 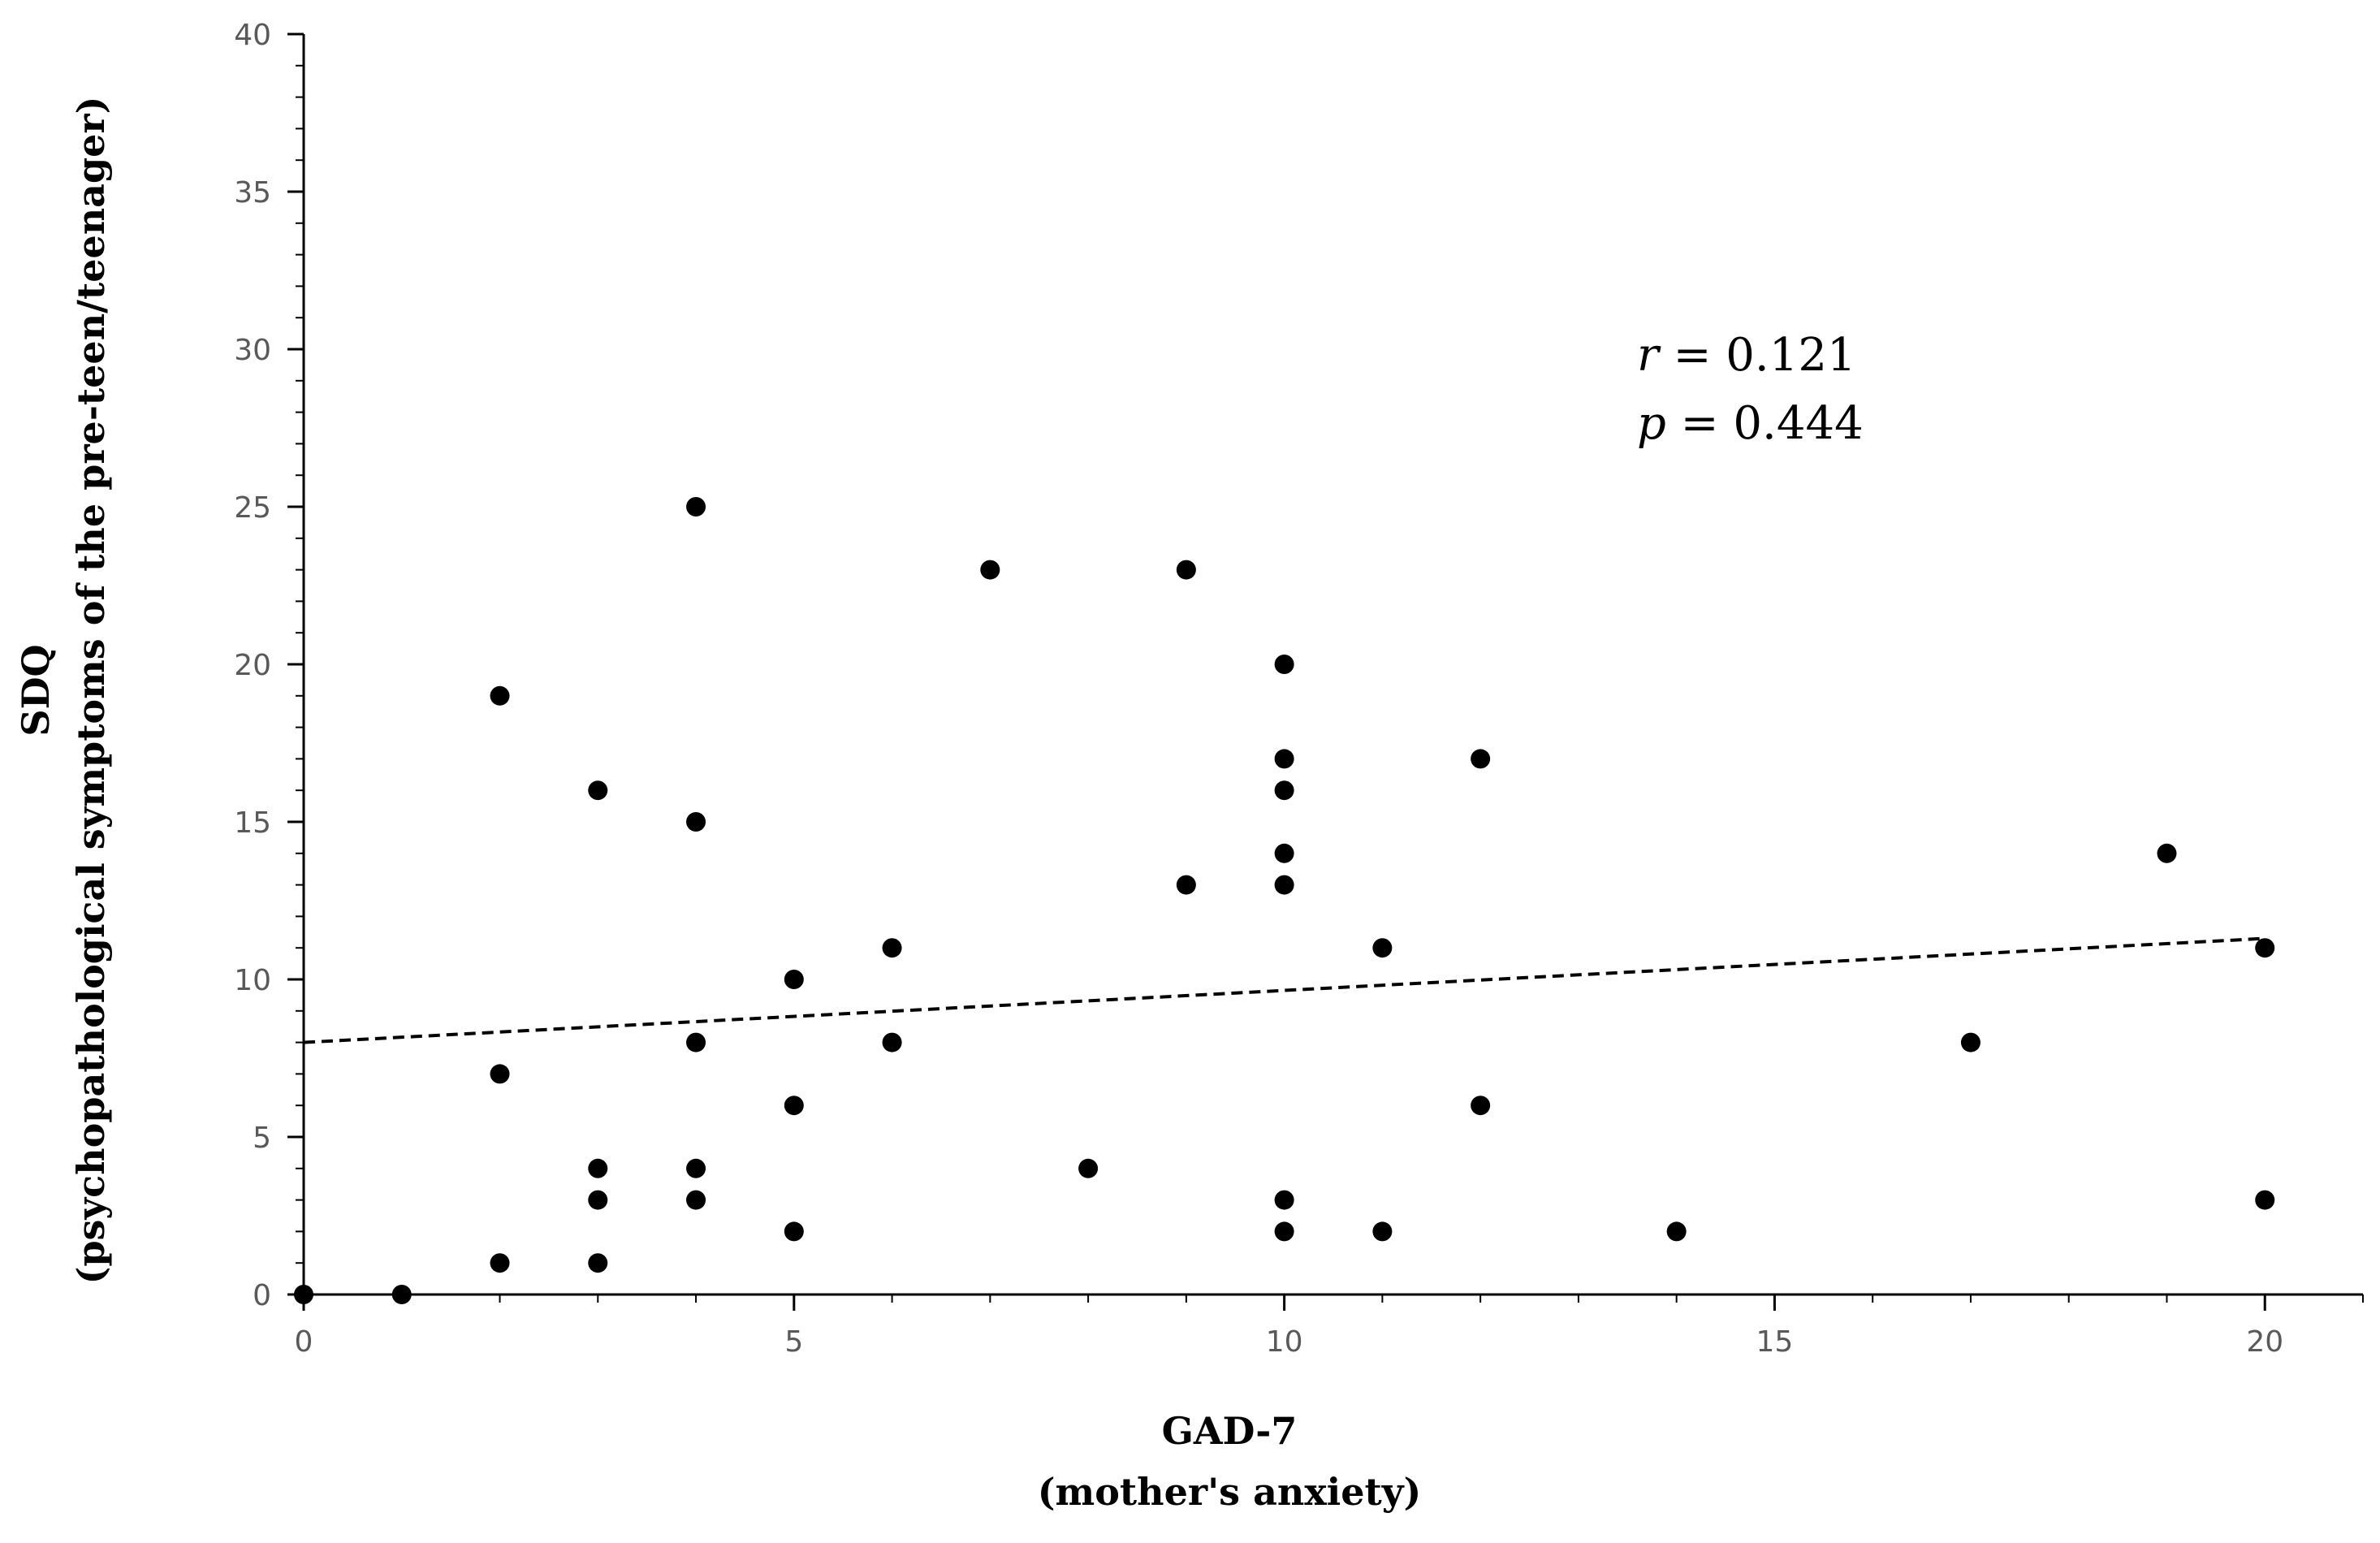 I want to click on r-symbol: r, so click(x=1649, y=355).